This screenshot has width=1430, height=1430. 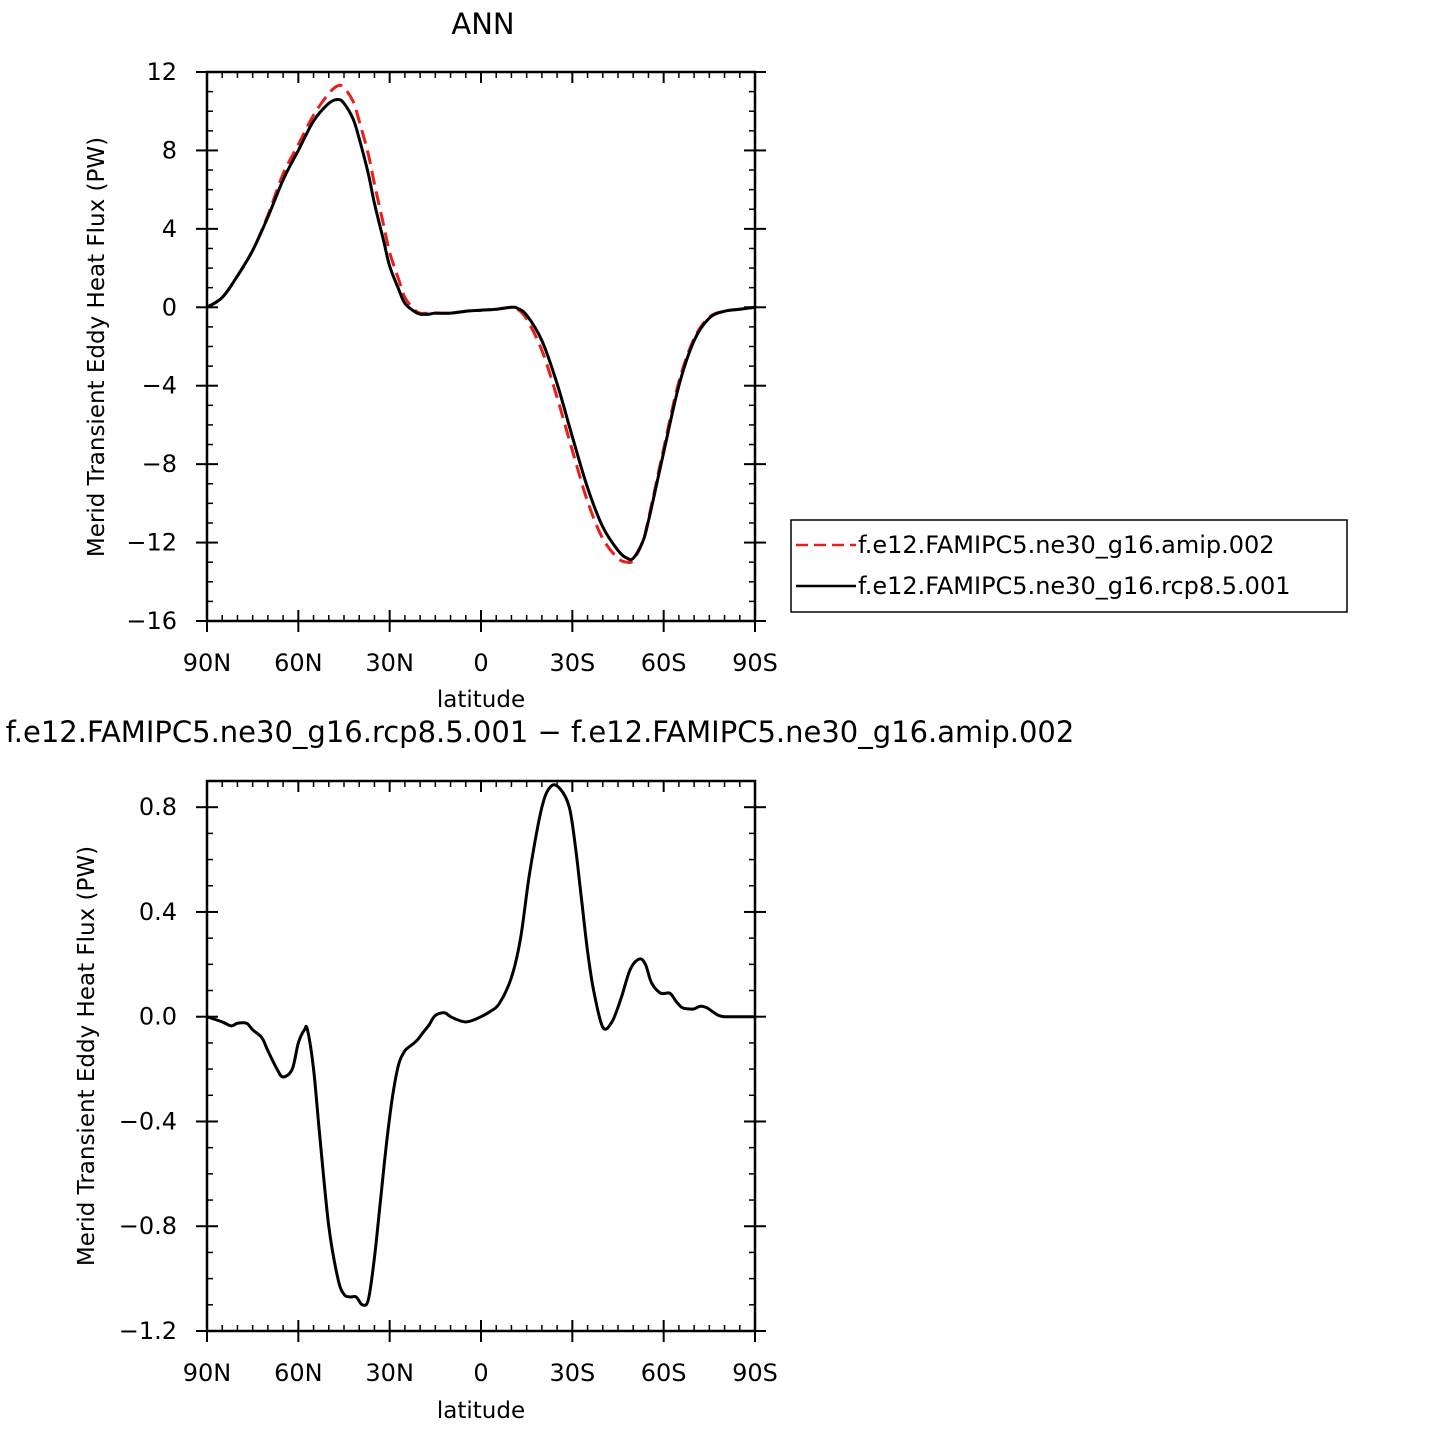 What do you see at coordinates (151, 543) in the screenshot?
I see `top-y-tick-label: −12` at bounding box center [151, 543].